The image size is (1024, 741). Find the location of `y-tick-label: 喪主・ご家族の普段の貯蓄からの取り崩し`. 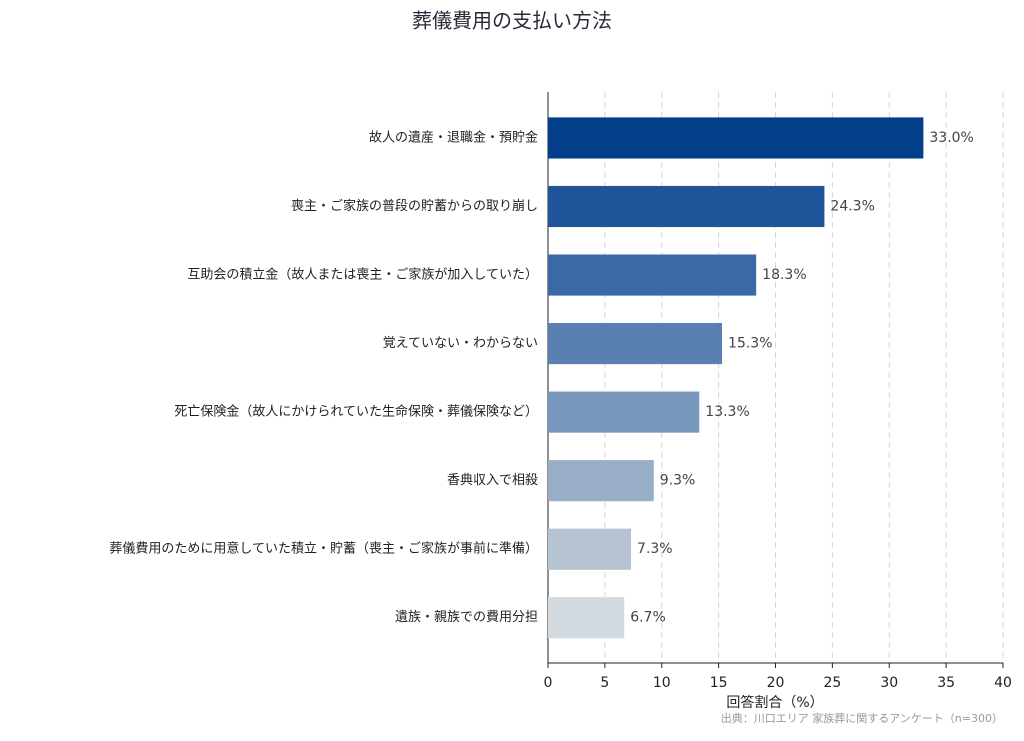

y-tick-label: 喪主・ご家族の普段の貯蓄からの取り崩し is located at coordinates (414, 206).